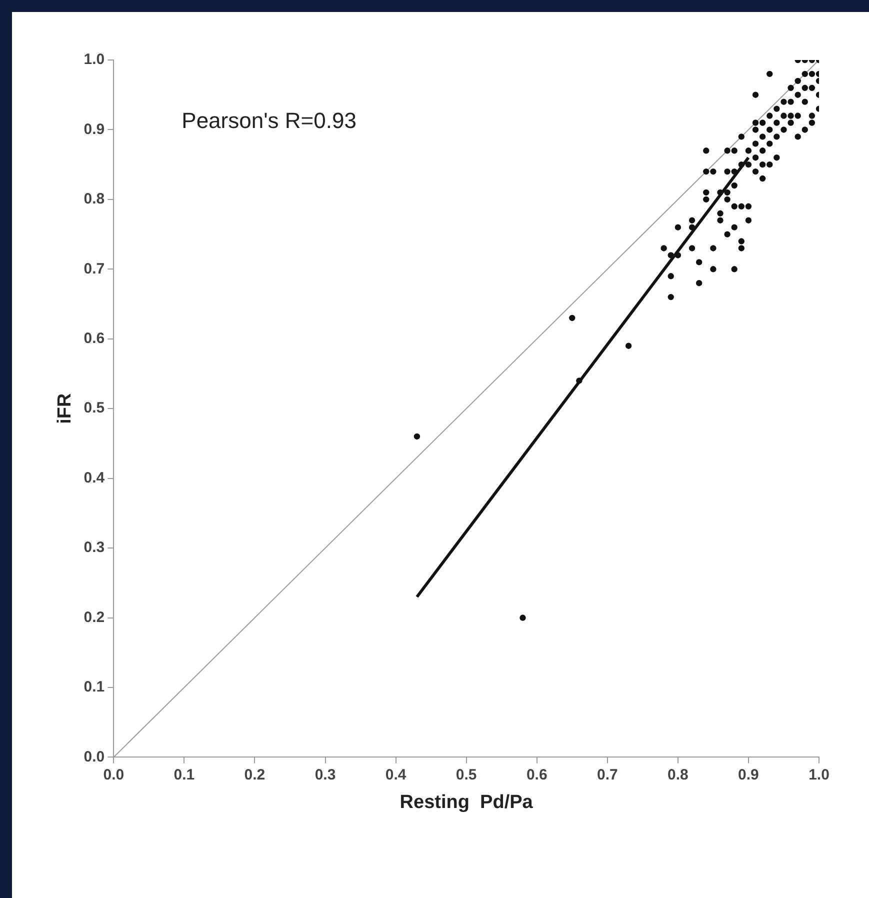 Image resolution: width=869 pixels, height=898 pixels. I want to click on x-tick-label: 0.8, so click(678, 775).